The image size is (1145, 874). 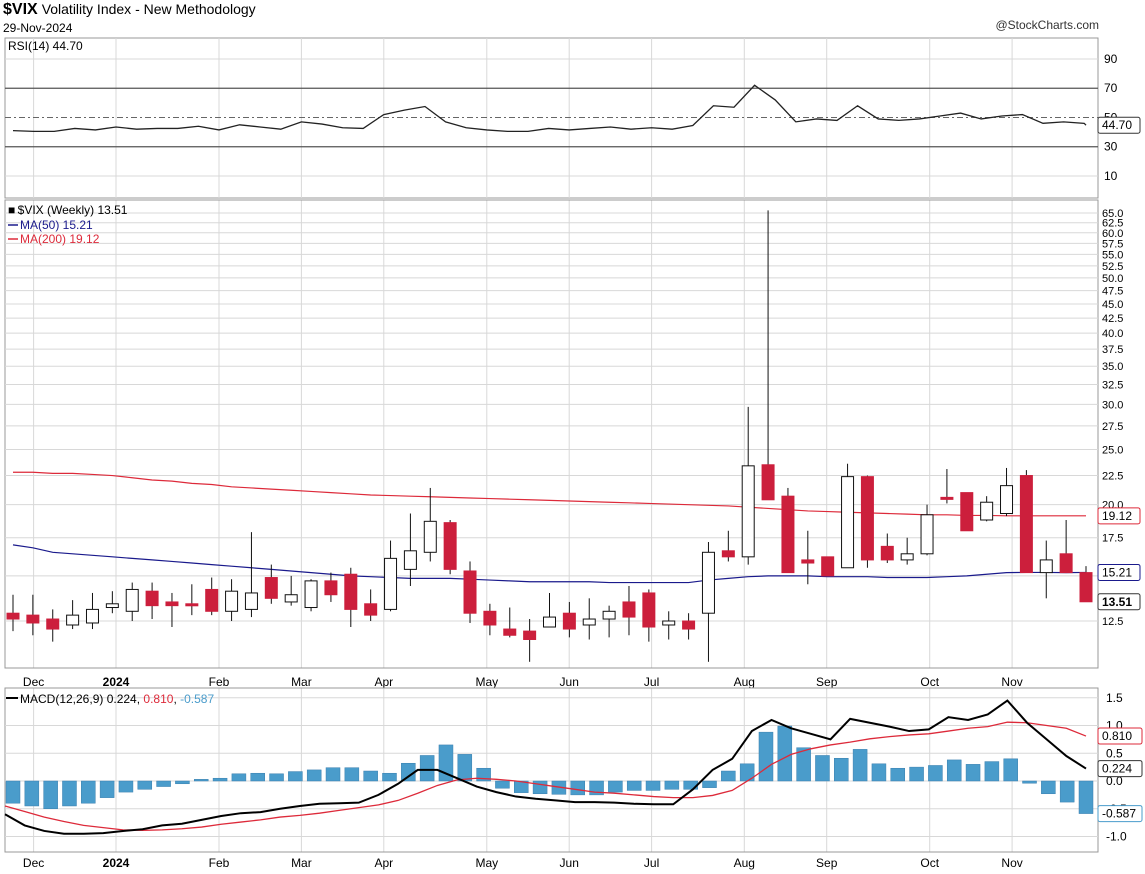 I want to click on macd-value-badge, so click(x=1120, y=769).